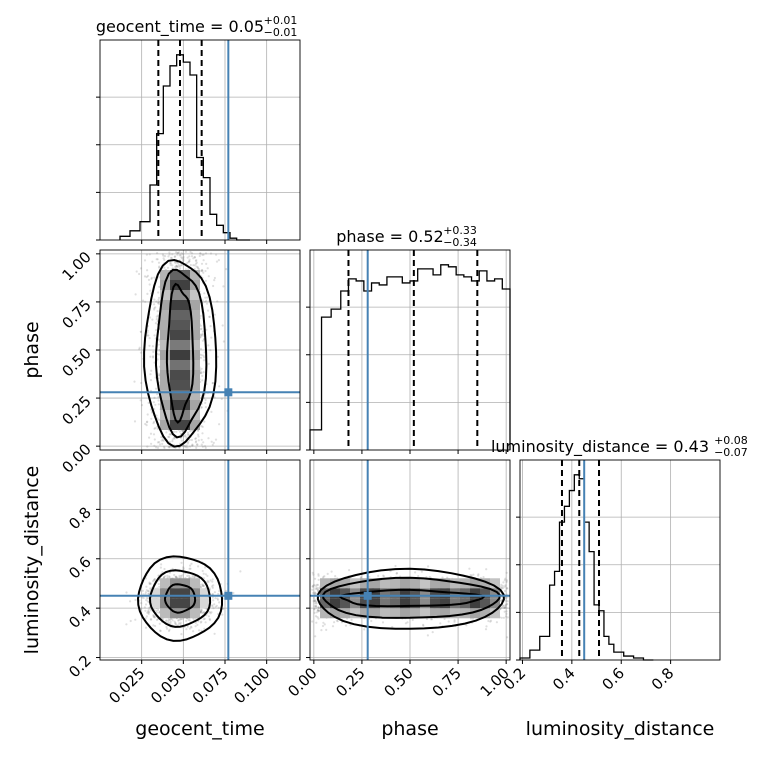  Describe the element at coordinates (199, 729) in the screenshot. I see `x-axis-label: geocent_time` at that location.